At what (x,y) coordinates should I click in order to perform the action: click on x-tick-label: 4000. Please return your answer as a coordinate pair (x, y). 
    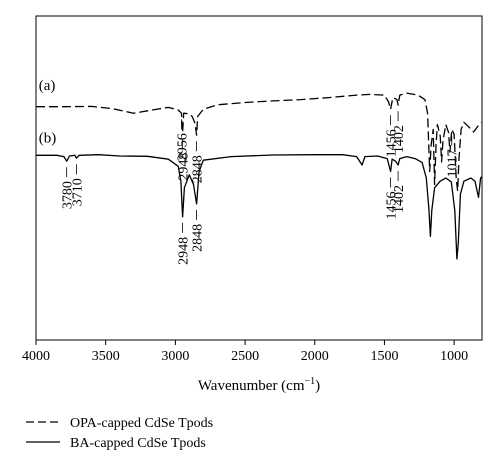
    Looking at the image, I should click on (36, 356).